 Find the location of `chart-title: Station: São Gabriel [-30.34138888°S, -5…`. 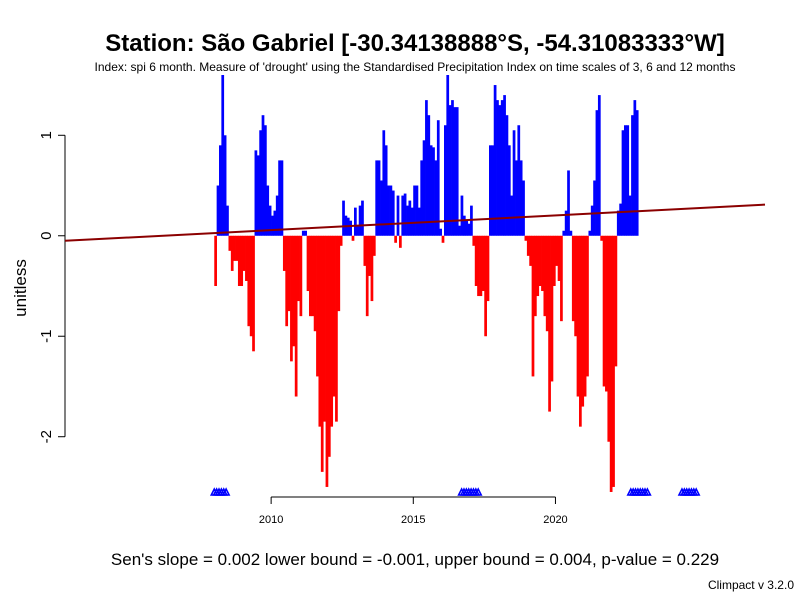

chart-title: Station: São Gabriel [-30.34138888°S, -5… is located at coordinates (415, 43).